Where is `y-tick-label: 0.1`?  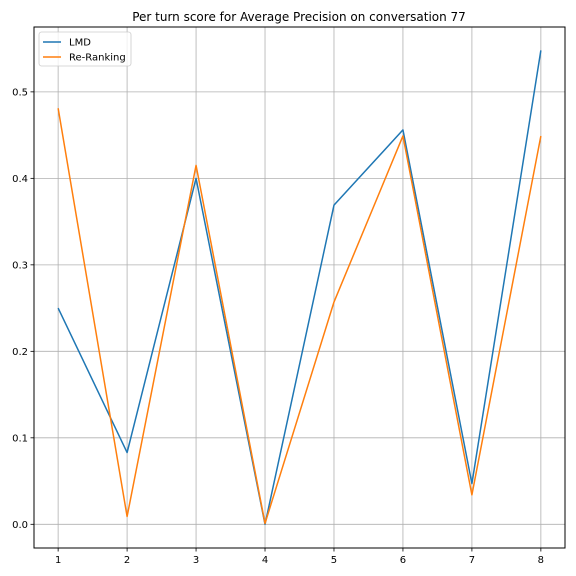 y-tick-label: 0.1 is located at coordinates (20, 438).